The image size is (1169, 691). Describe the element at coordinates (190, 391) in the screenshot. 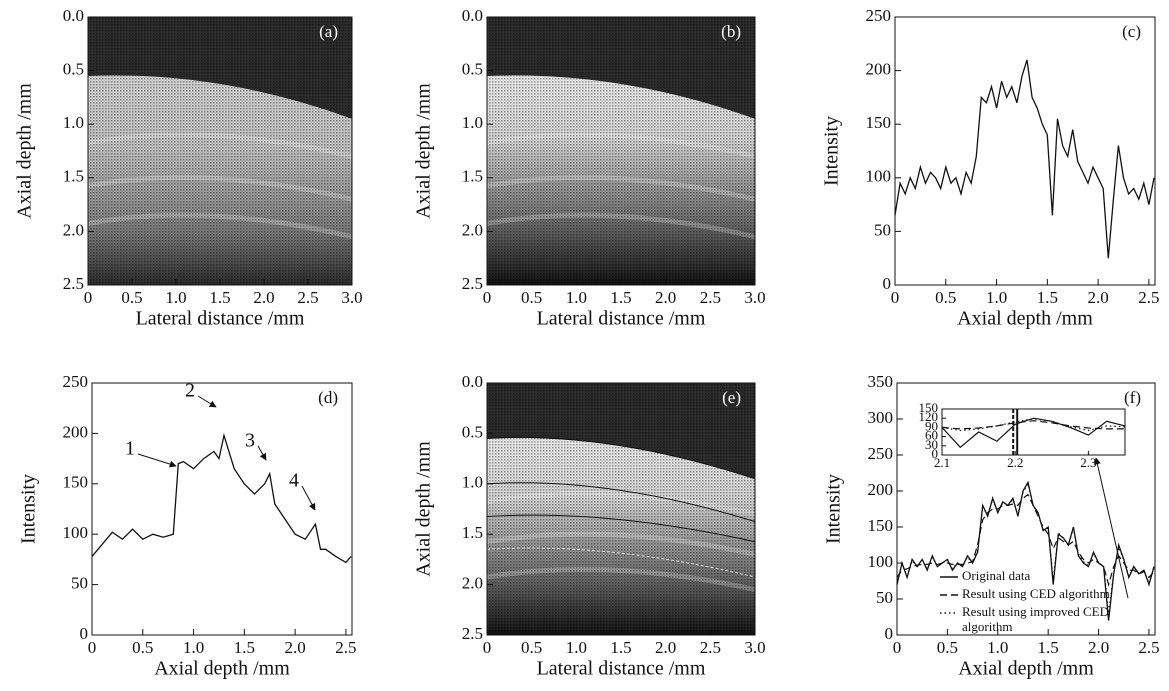

I see `annotation: 2` at that location.